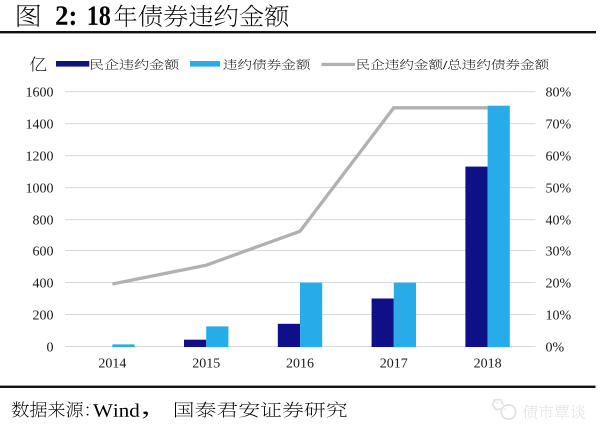 The image size is (600, 438). Describe the element at coordinates (300, 364) in the screenshot. I see `svg-text: 2016` at that location.